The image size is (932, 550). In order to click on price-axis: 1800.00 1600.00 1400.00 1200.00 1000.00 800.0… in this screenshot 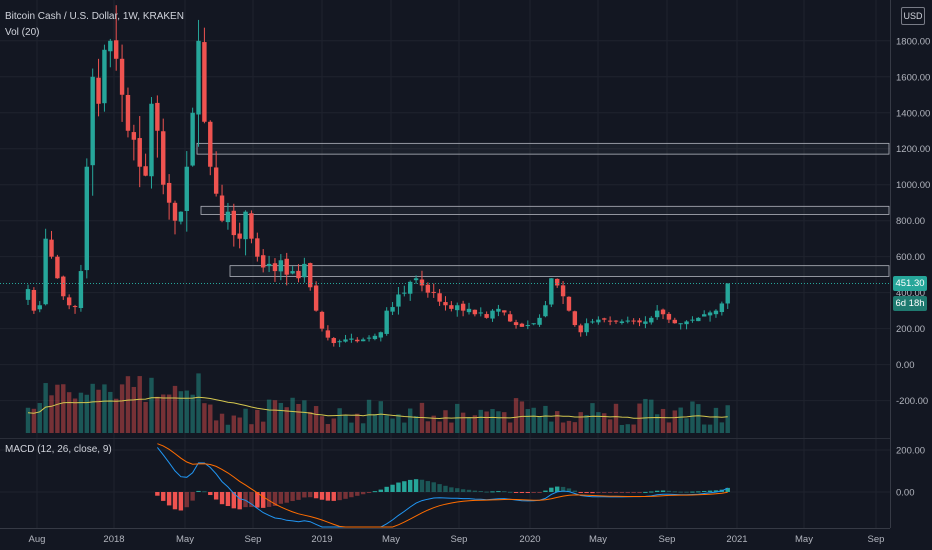, I will do `click(913, 221)`.